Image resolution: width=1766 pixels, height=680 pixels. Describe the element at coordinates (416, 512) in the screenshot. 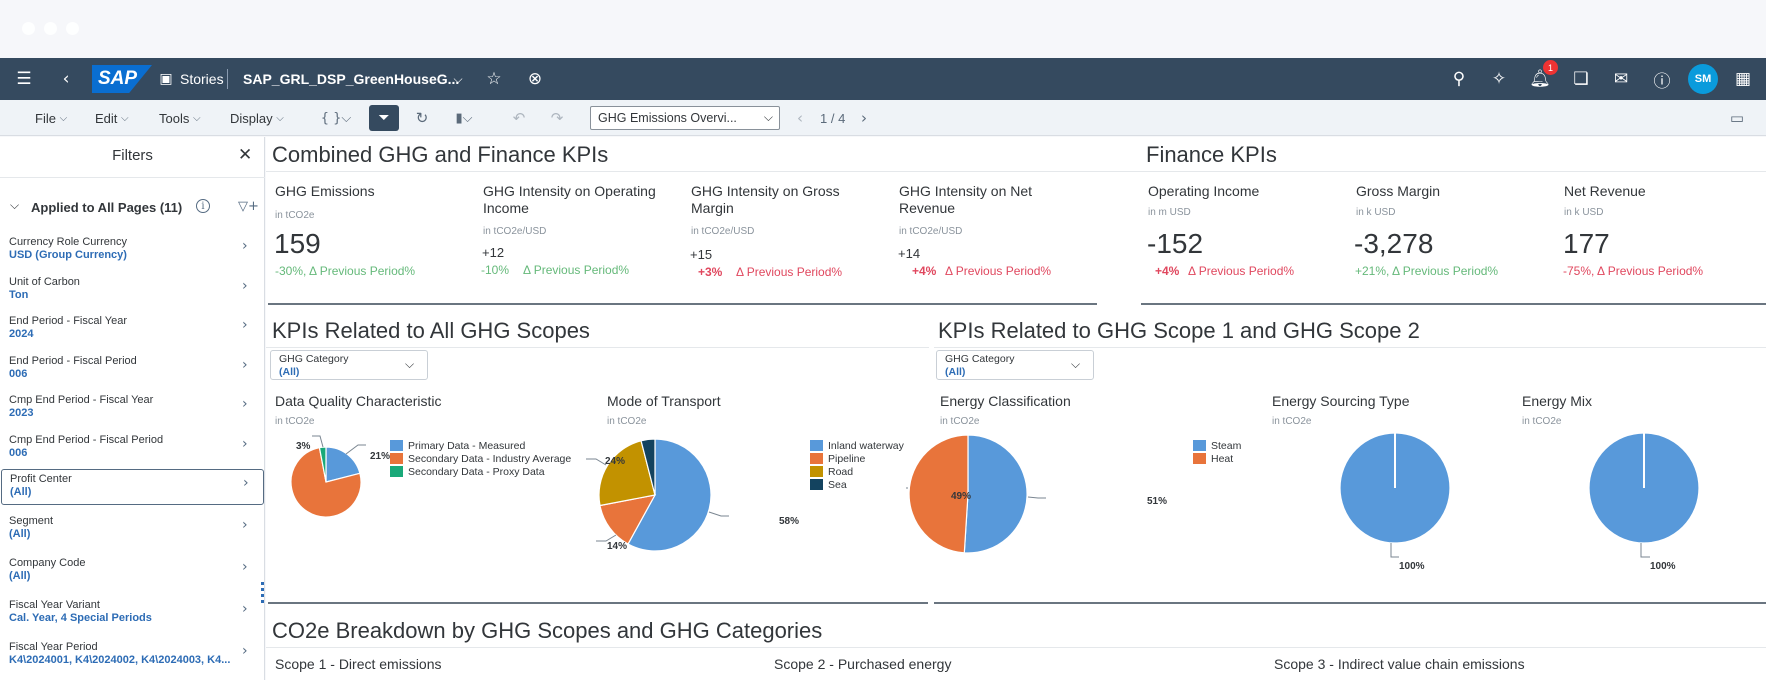

I see `data-quality-pie-chart` at that location.